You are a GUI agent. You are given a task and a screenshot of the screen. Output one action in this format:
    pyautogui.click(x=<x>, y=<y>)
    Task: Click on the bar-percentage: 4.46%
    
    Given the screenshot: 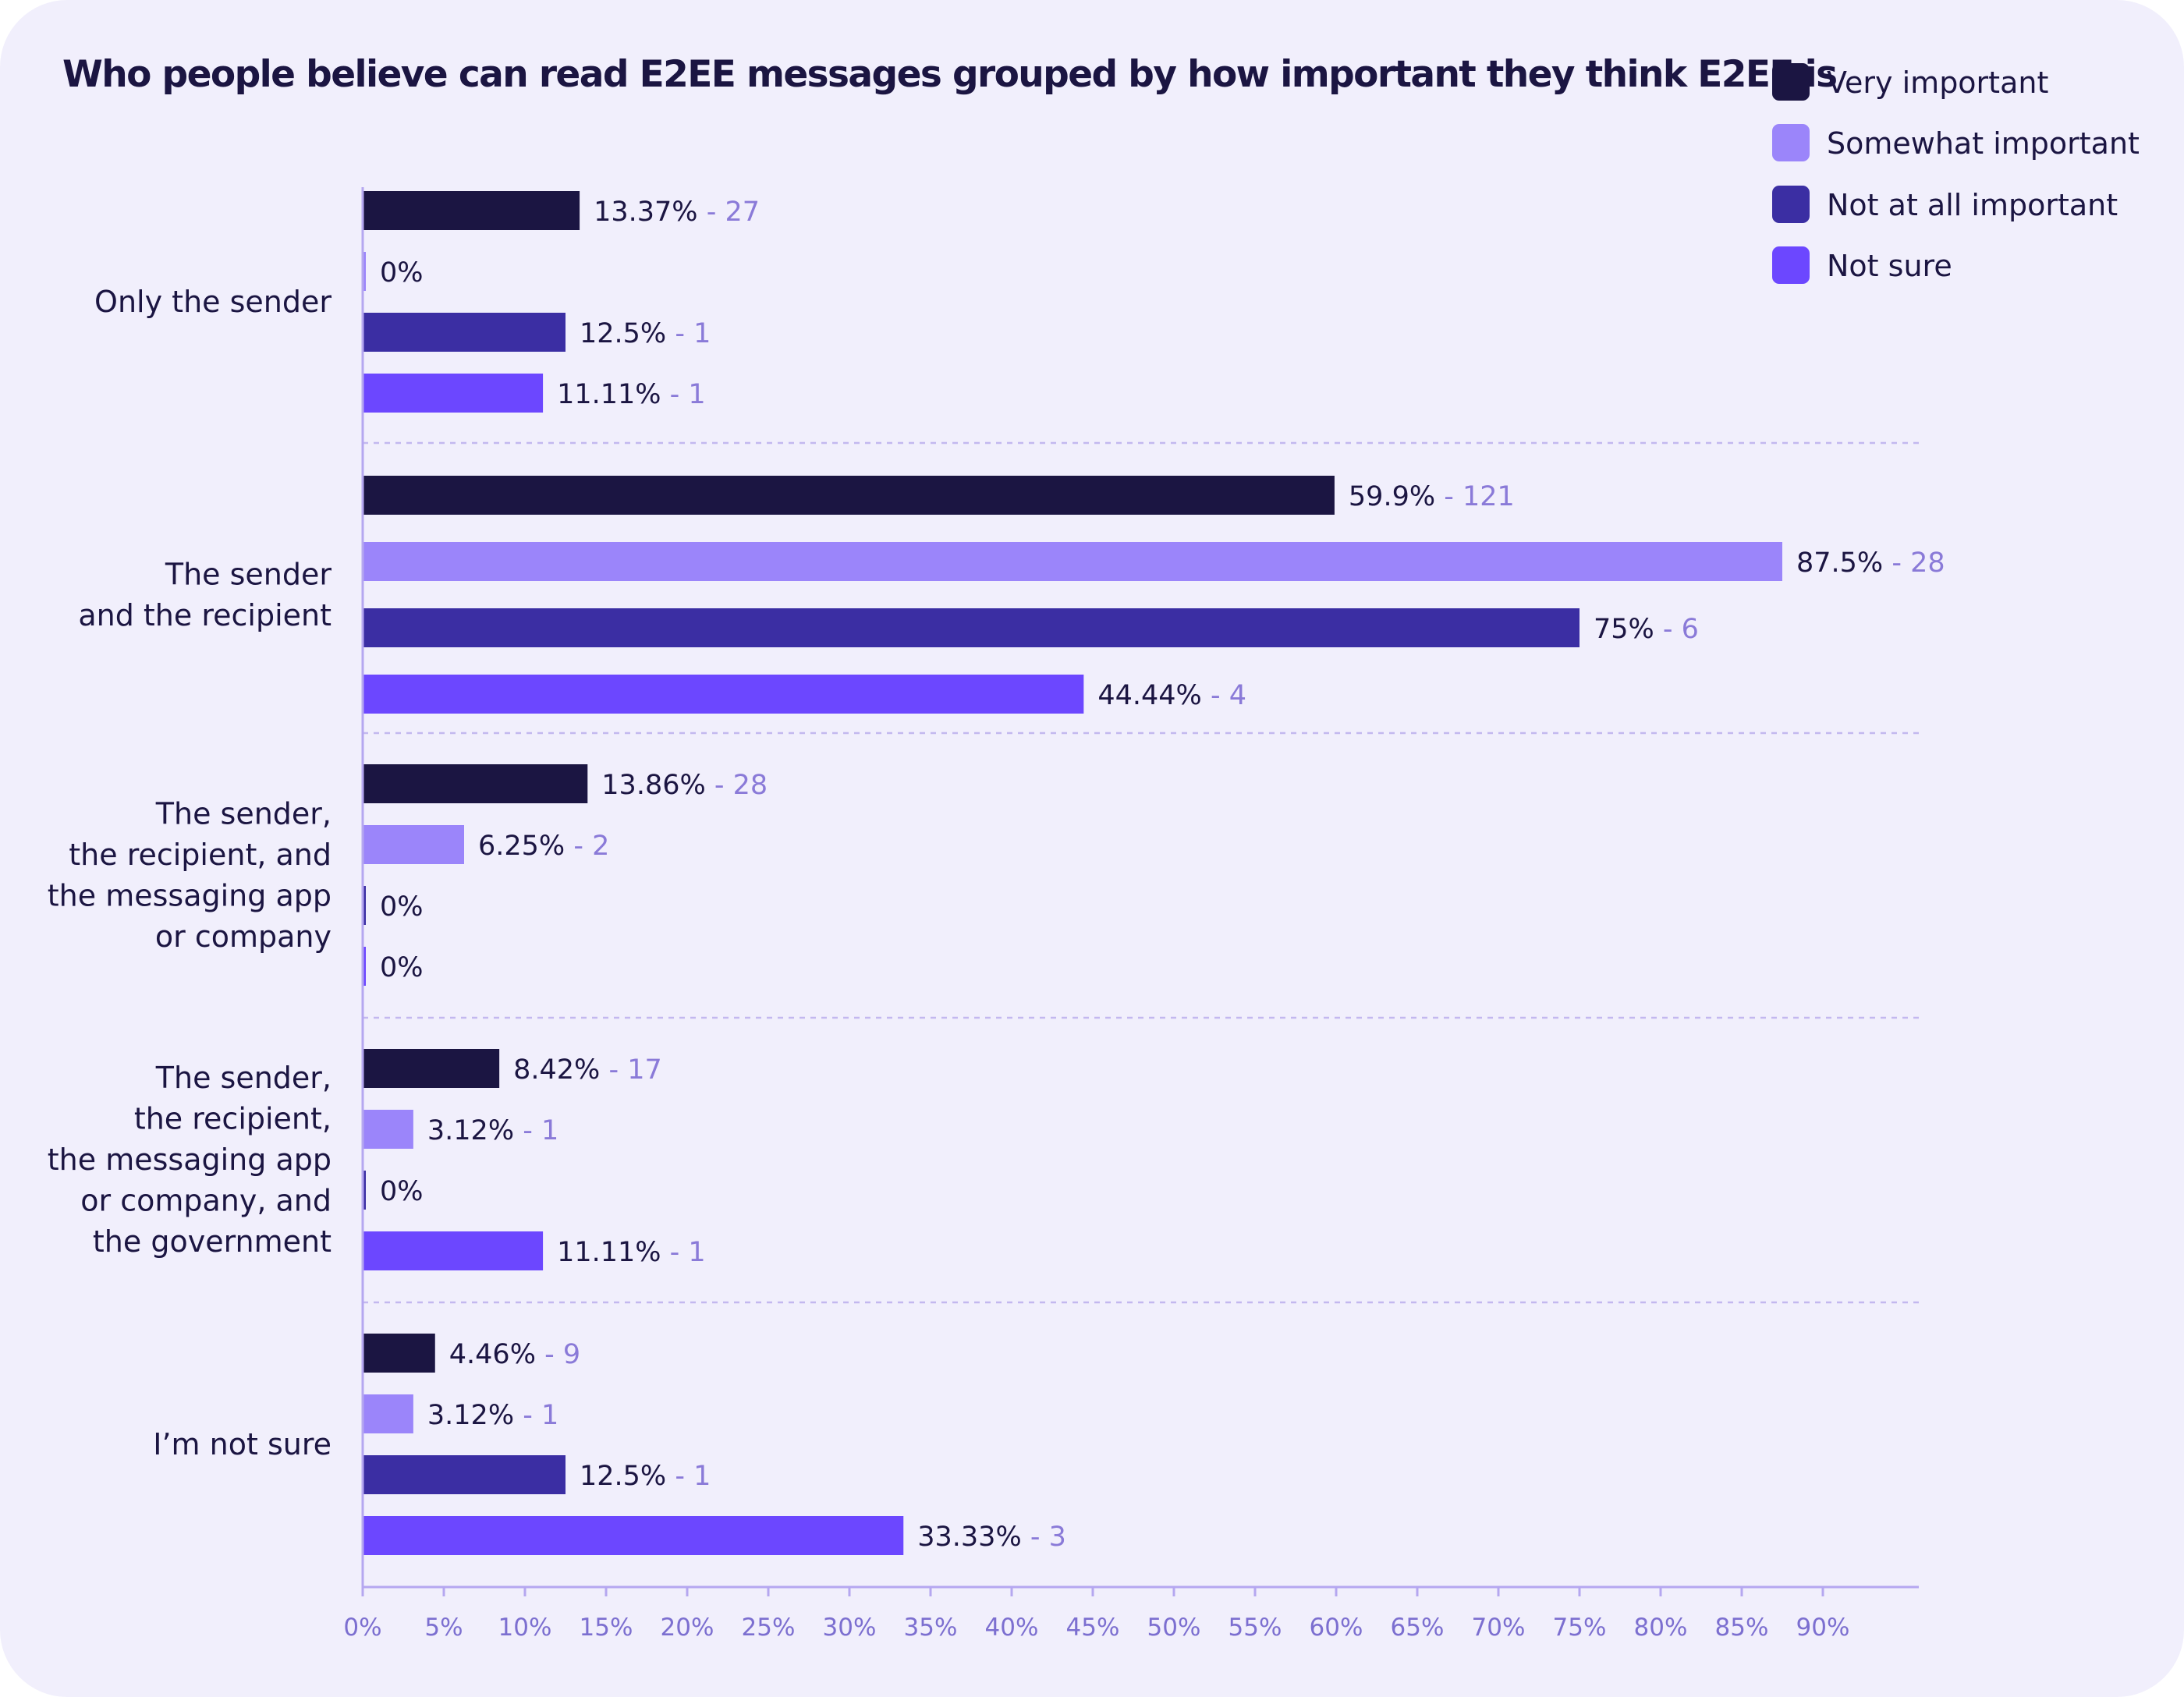 What is the action you would take?
    pyautogui.click(x=493, y=1355)
    